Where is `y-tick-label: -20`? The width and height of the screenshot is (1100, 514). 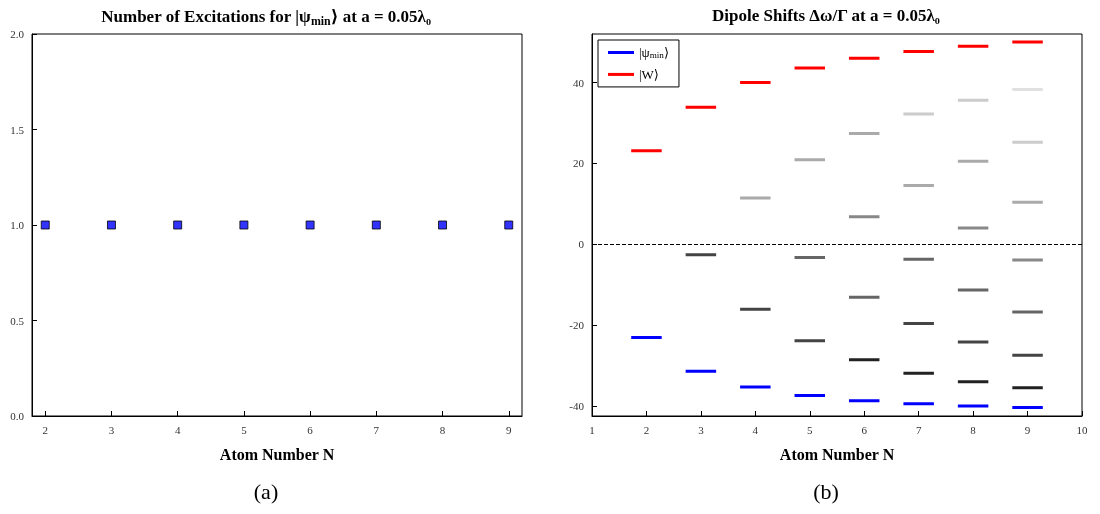 y-tick-label: -20 is located at coordinates (577, 325).